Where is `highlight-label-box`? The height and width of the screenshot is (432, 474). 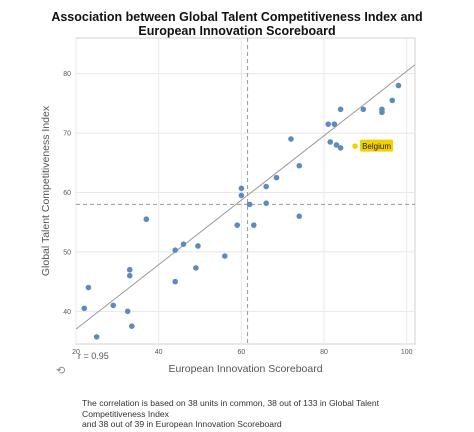
highlight-label-box is located at coordinates (377, 145).